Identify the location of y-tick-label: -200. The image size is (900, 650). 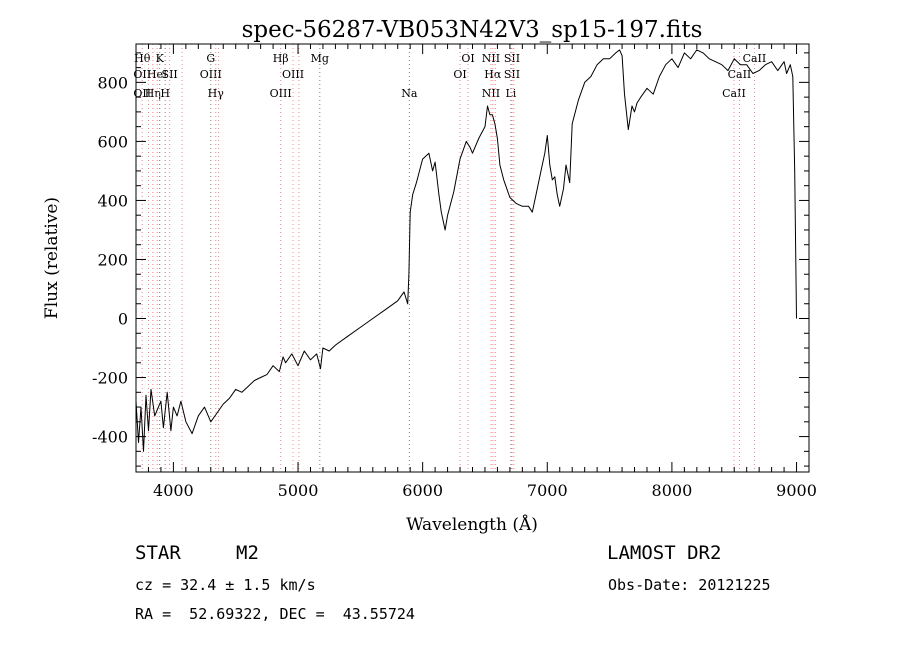
(110, 378).